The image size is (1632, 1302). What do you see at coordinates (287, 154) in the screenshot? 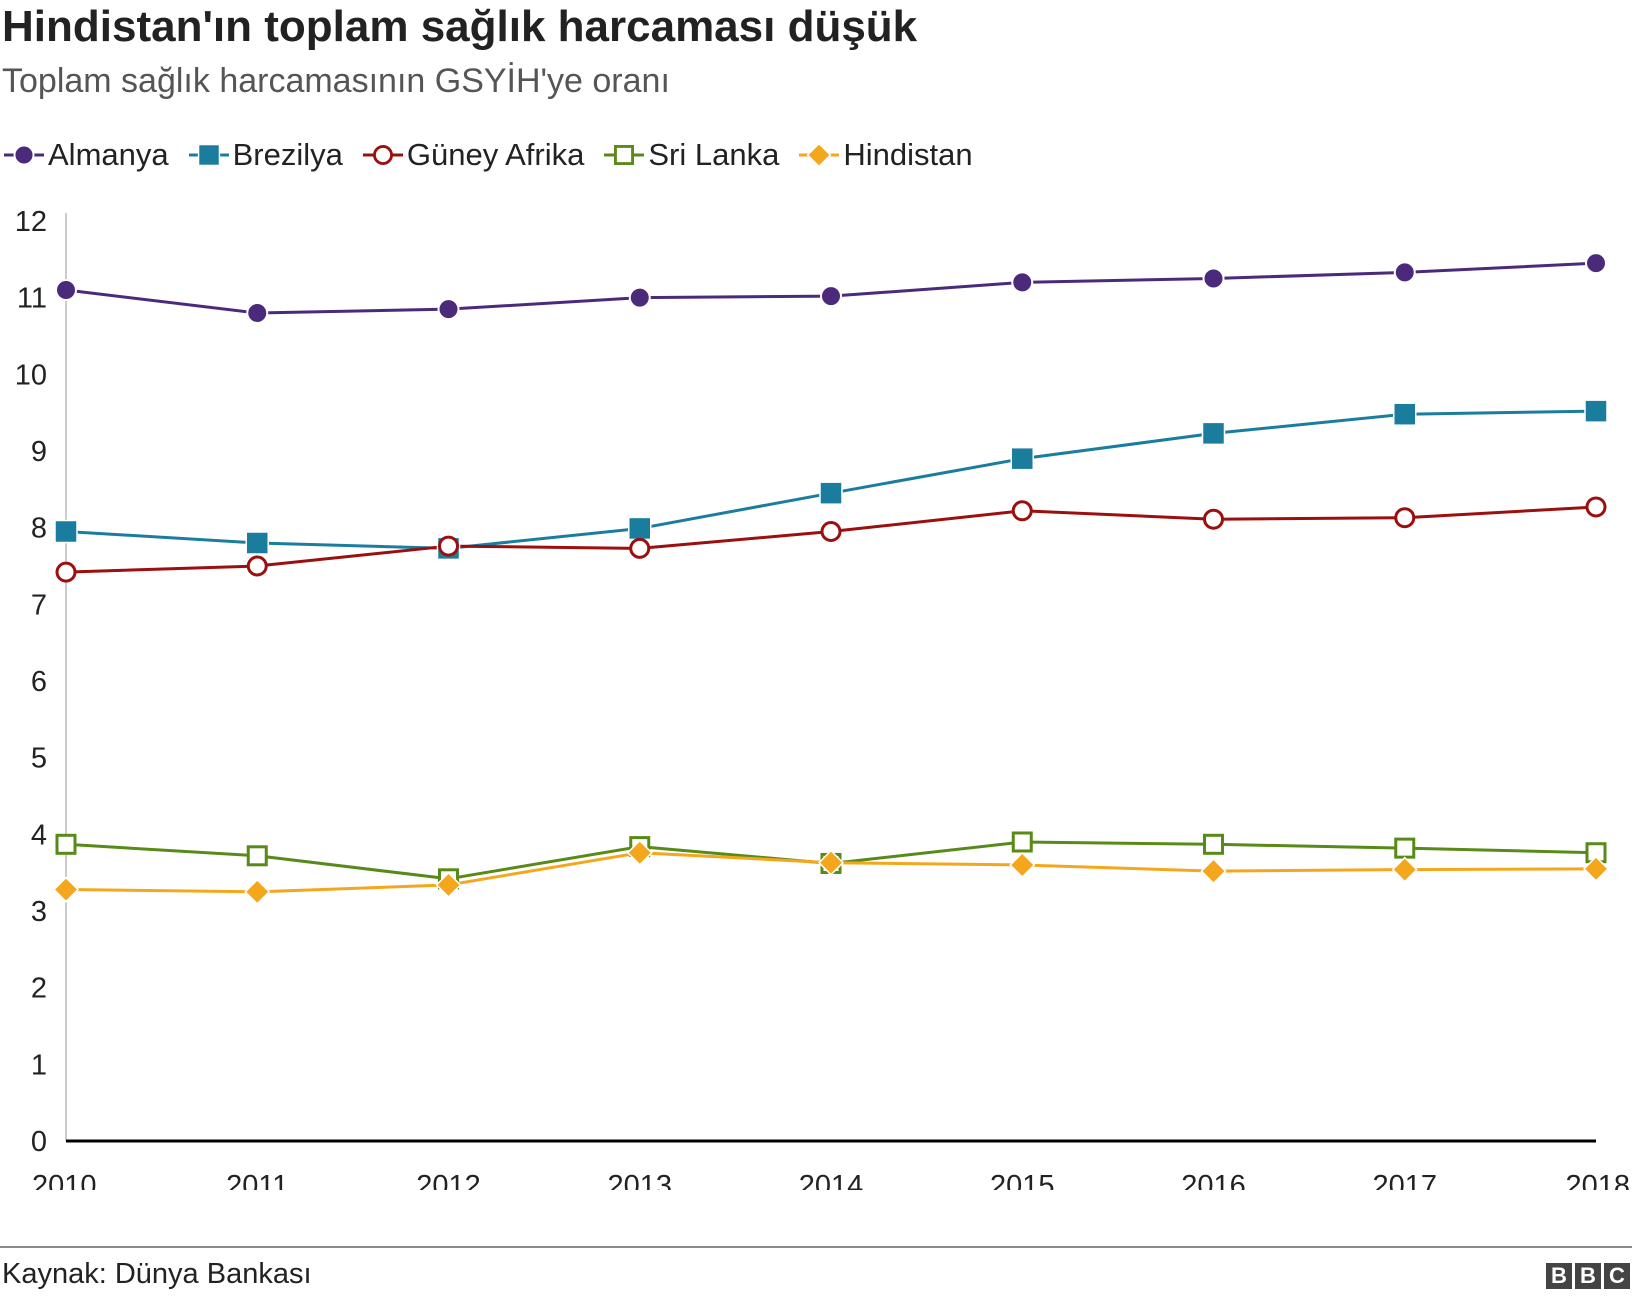
I see `legend-label: Brezilya` at bounding box center [287, 154].